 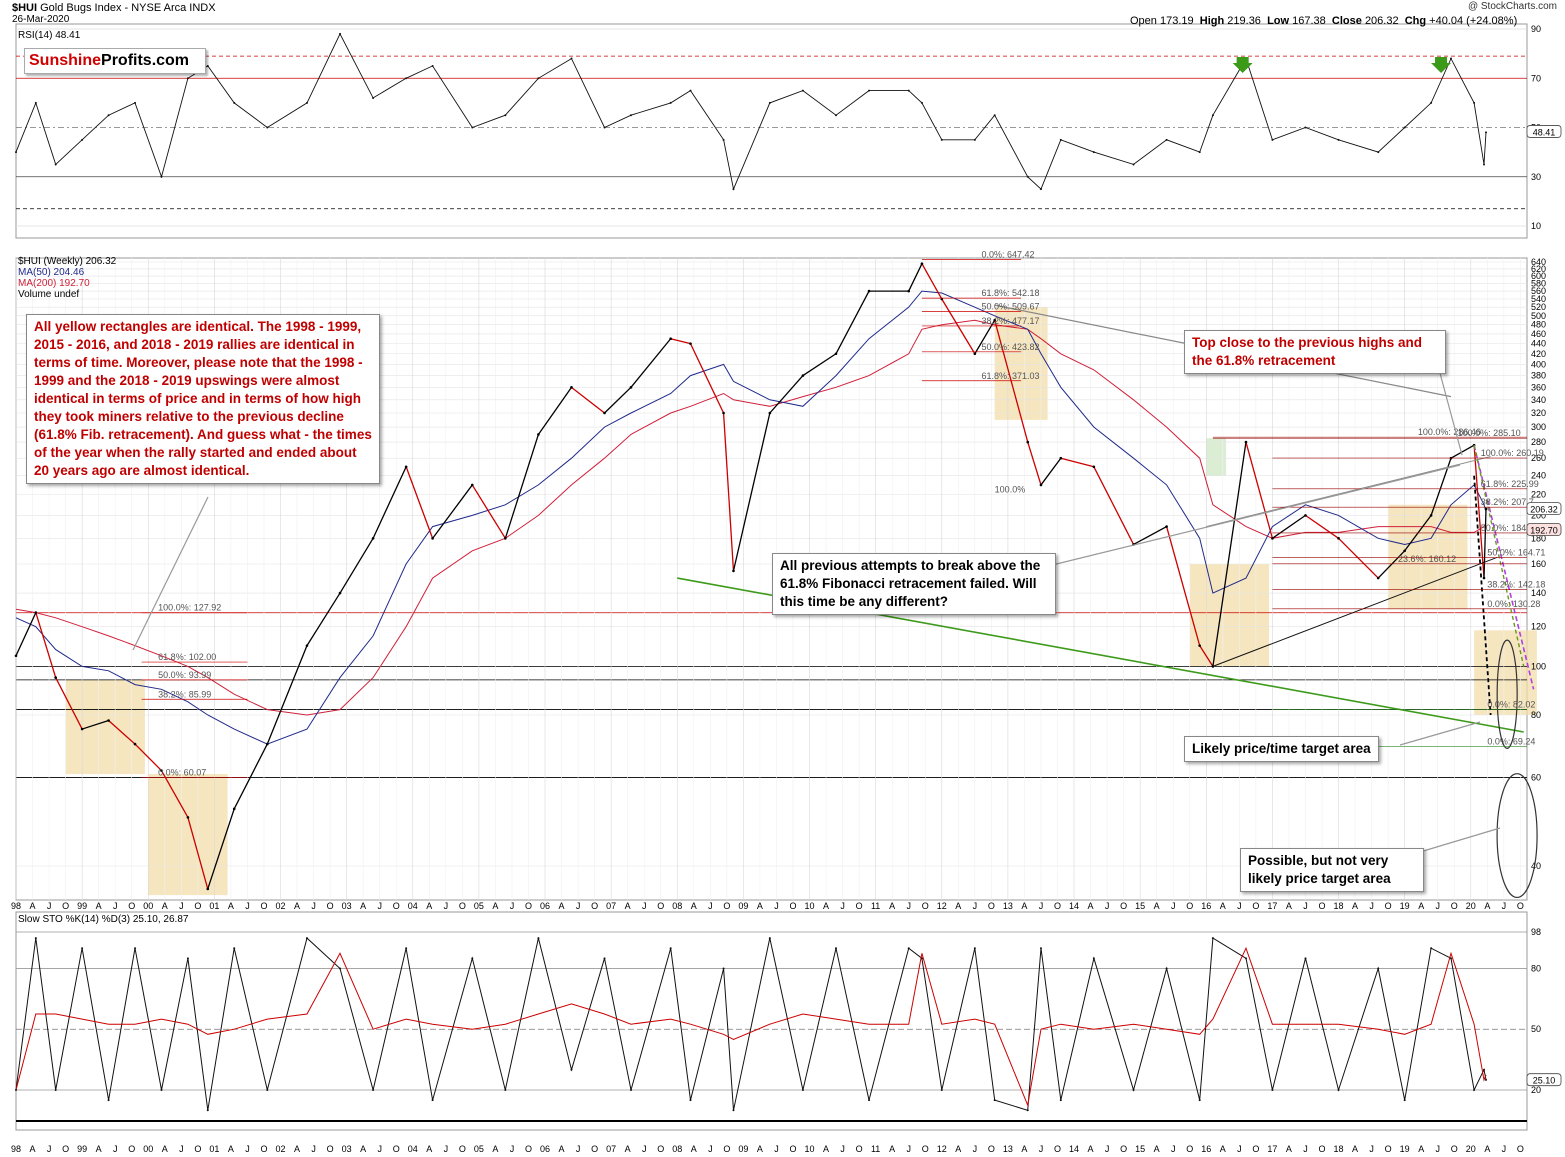 I want to click on sto-axis-label: 80, so click(x=1536, y=968).